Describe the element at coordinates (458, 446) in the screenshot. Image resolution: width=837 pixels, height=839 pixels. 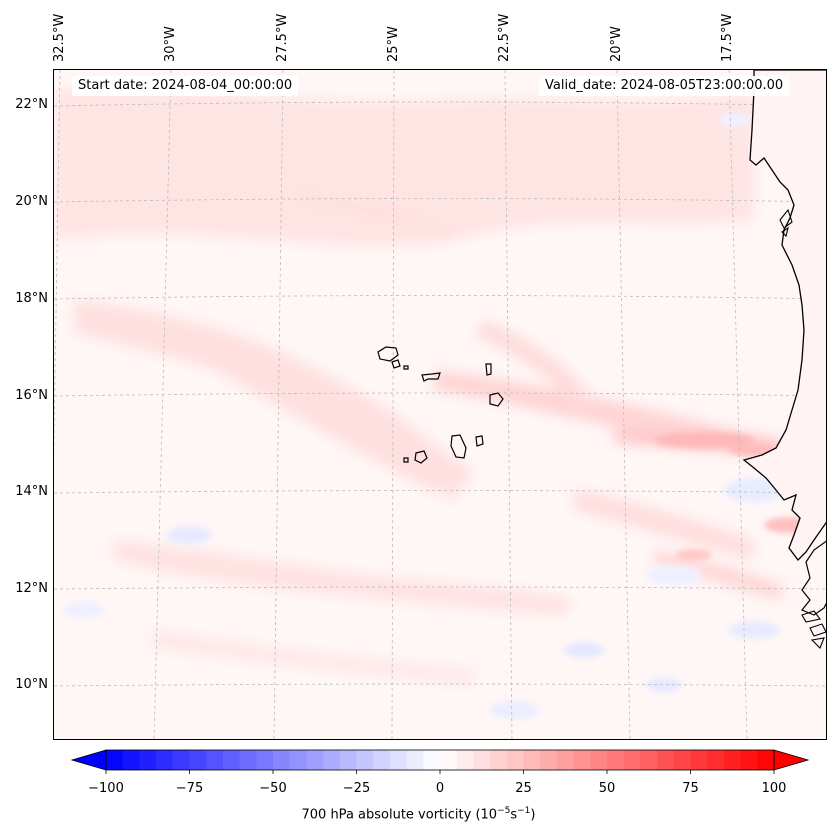
I see `island-santiago` at that location.